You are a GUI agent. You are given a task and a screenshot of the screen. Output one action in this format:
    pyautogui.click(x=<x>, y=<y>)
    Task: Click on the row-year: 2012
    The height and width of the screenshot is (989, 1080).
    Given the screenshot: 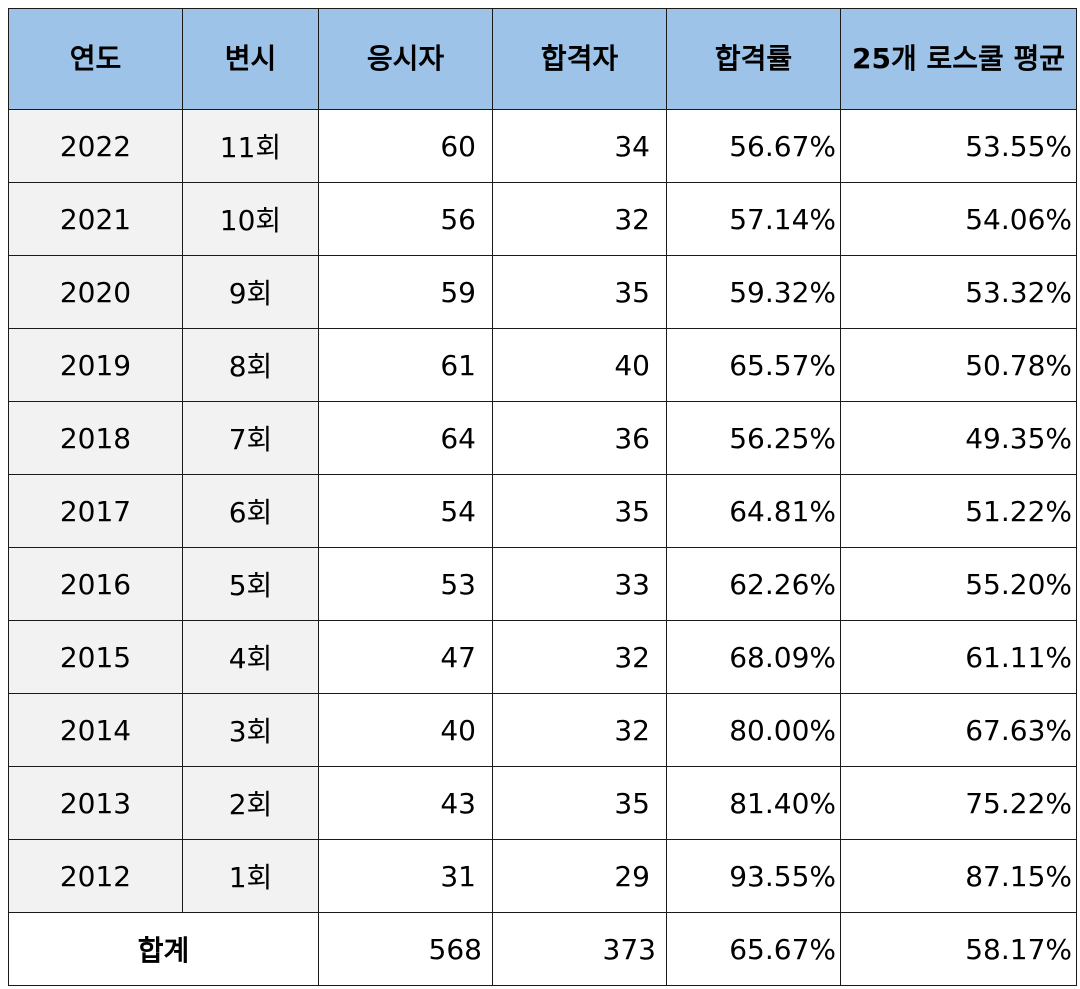 What is the action you would take?
    pyautogui.click(x=95, y=876)
    